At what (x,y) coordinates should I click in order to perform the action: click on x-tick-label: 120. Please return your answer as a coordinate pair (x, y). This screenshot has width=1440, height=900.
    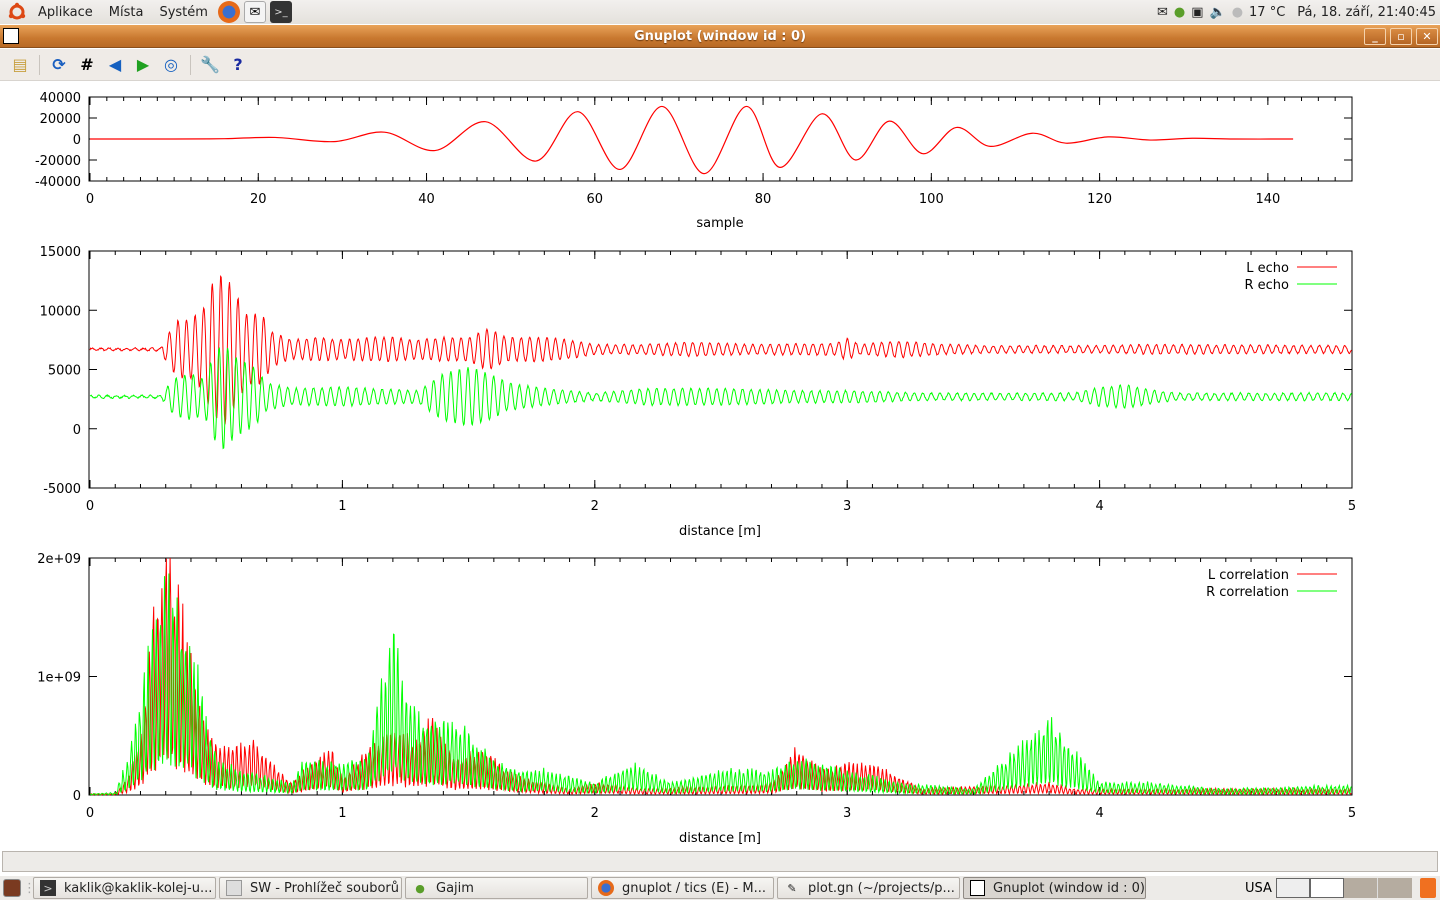
    Looking at the image, I should click on (1099, 199).